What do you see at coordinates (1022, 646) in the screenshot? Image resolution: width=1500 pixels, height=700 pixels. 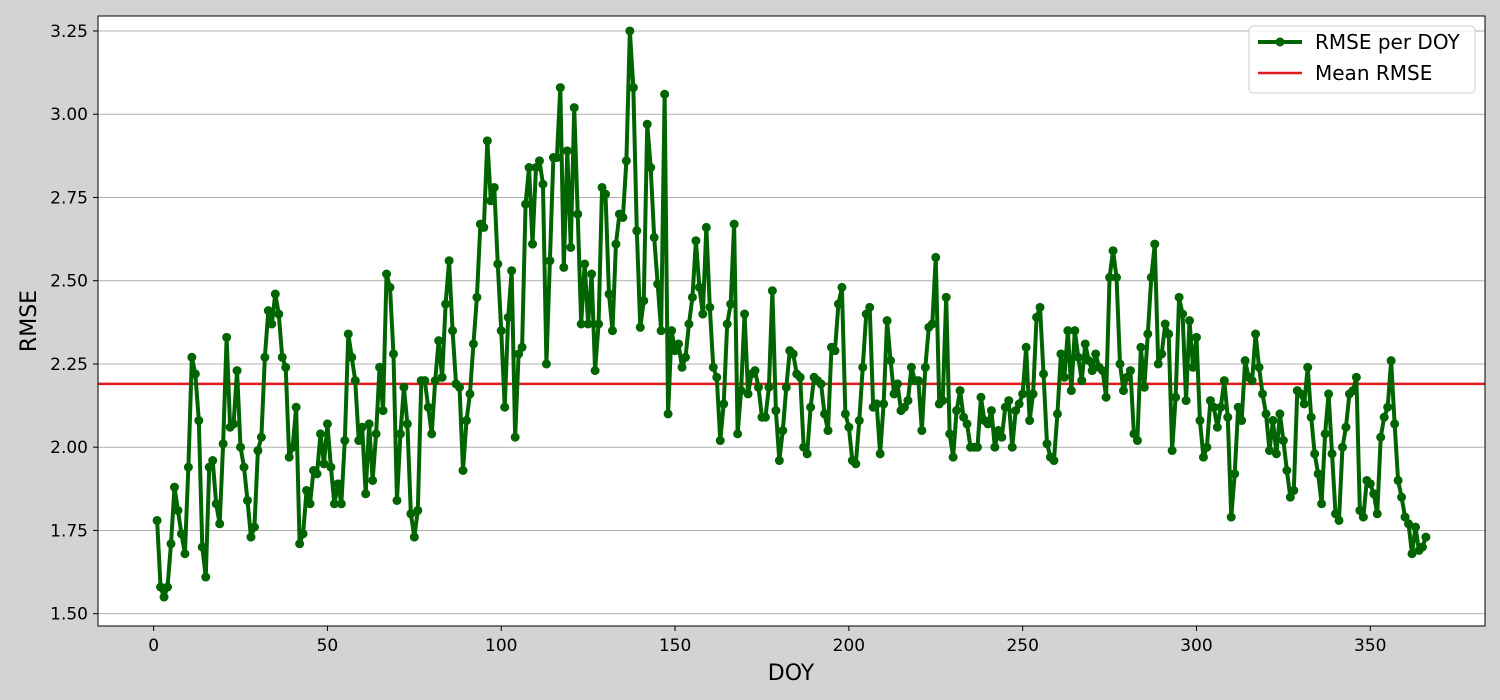 I see `x-tick-label: 250` at bounding box center [1022, 646].